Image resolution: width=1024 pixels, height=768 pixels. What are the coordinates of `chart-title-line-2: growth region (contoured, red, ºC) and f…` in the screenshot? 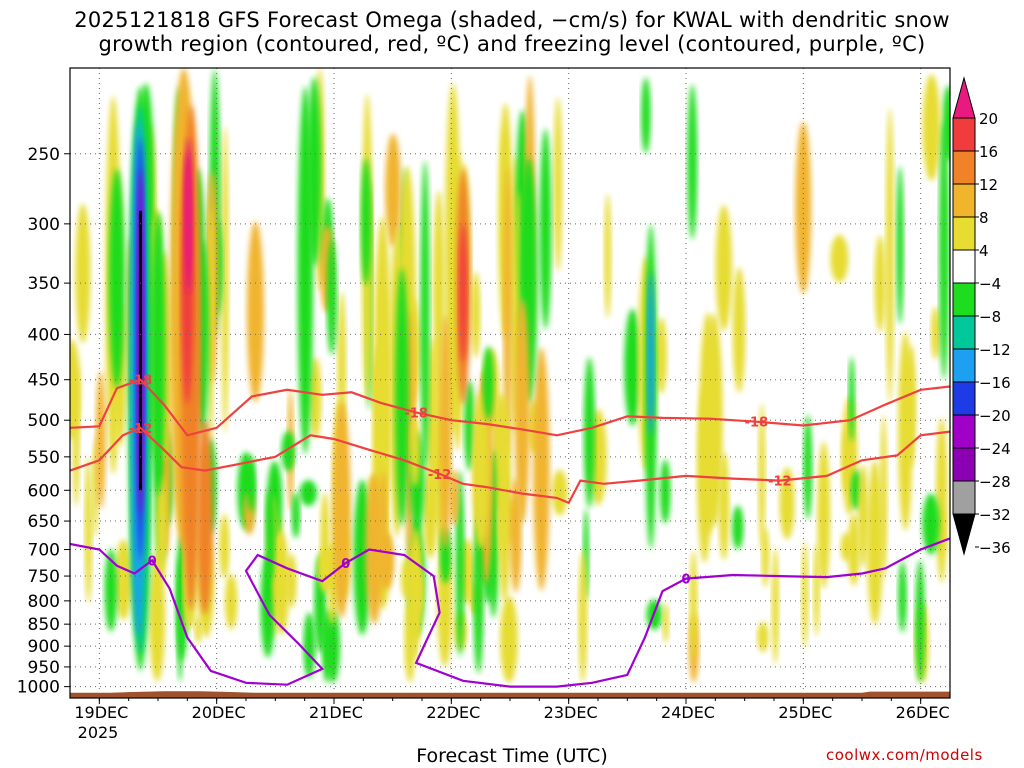 It's located at (512, 44).